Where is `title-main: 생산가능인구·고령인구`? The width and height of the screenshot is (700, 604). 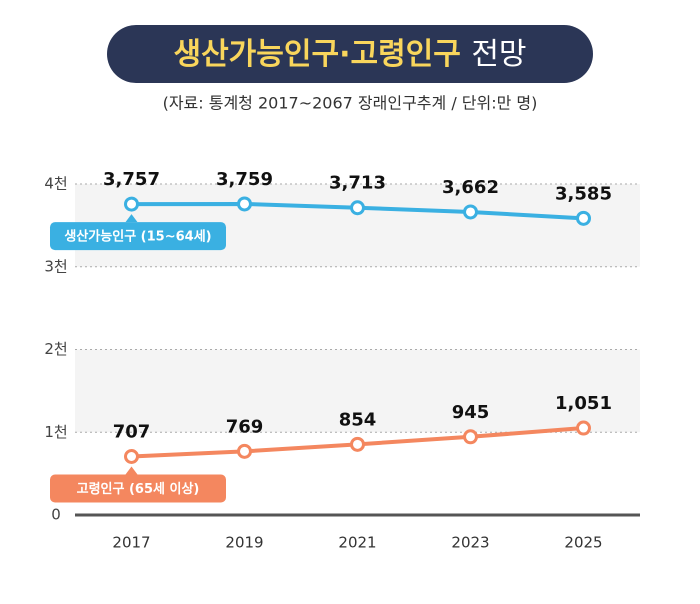
title-main: 생산가능인구·고령인구 is located at coordinates (316, 54).